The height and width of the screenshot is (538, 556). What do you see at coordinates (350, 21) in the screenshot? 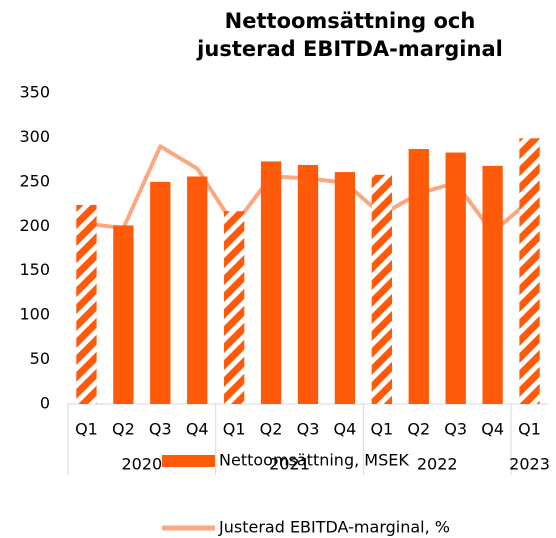
I see `chart-title: Nettoomsättning och` at bounding box center [350, 21].